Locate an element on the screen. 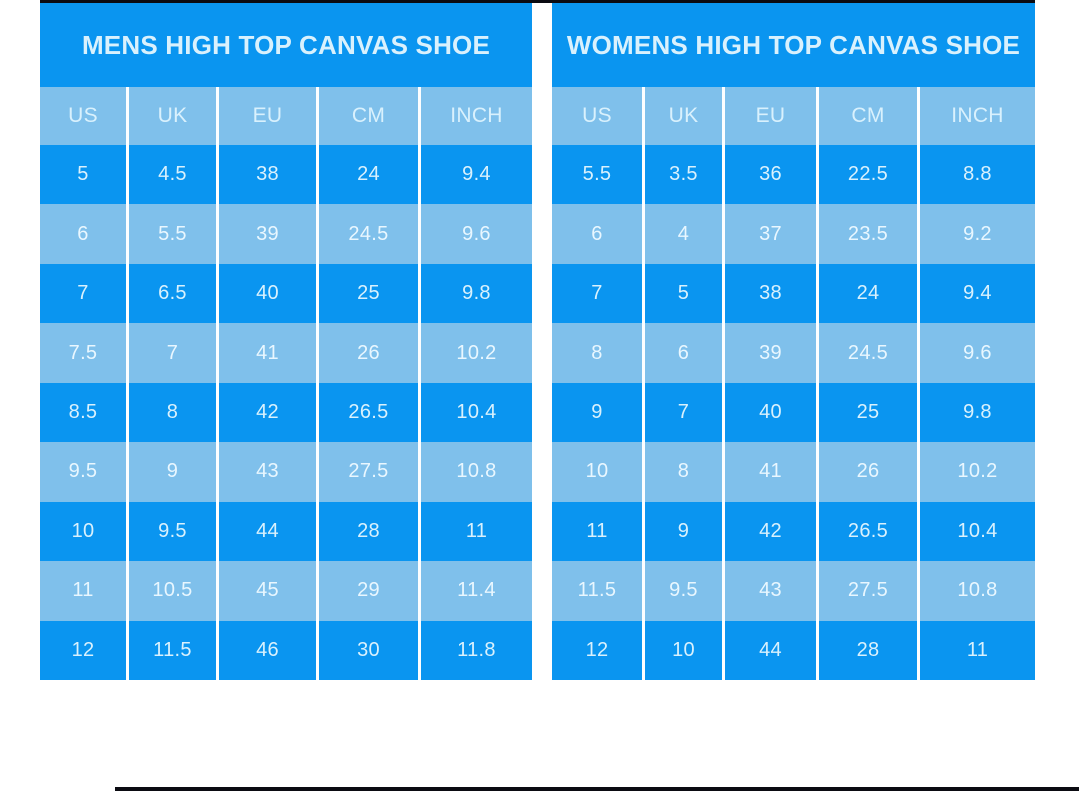 This screenshot has height=791, width=1079. table-title: WOMENS HIGH TOP CANVAS SHOE is located at coordinates (793, 45).